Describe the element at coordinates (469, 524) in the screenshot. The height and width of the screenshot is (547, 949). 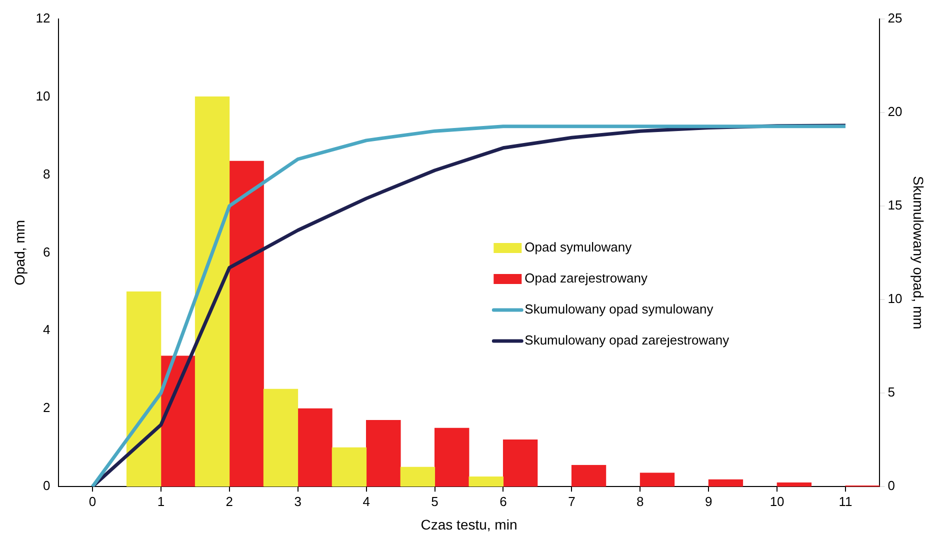
I see `x-axis-title: Czas testu, min` at that location.